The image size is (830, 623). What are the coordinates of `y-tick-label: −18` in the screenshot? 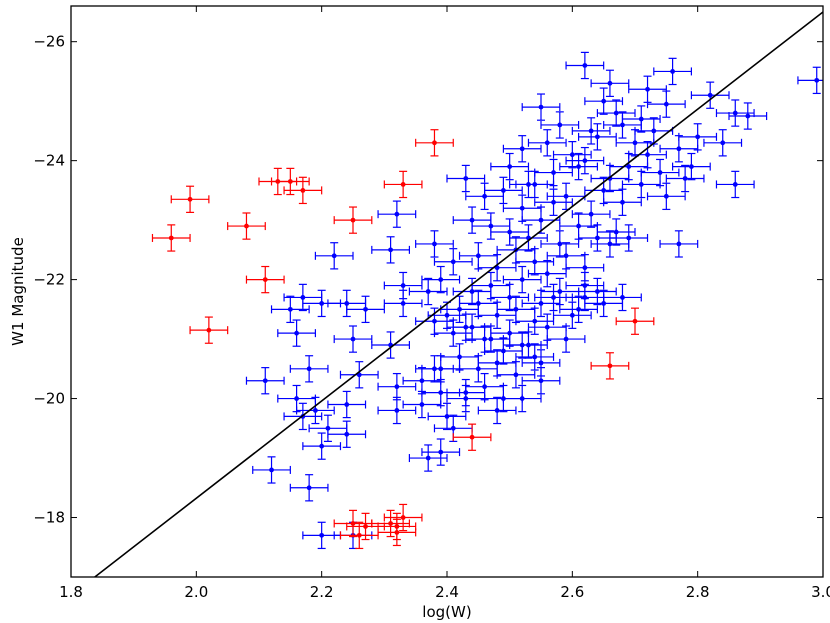 It's located at (49, 518).